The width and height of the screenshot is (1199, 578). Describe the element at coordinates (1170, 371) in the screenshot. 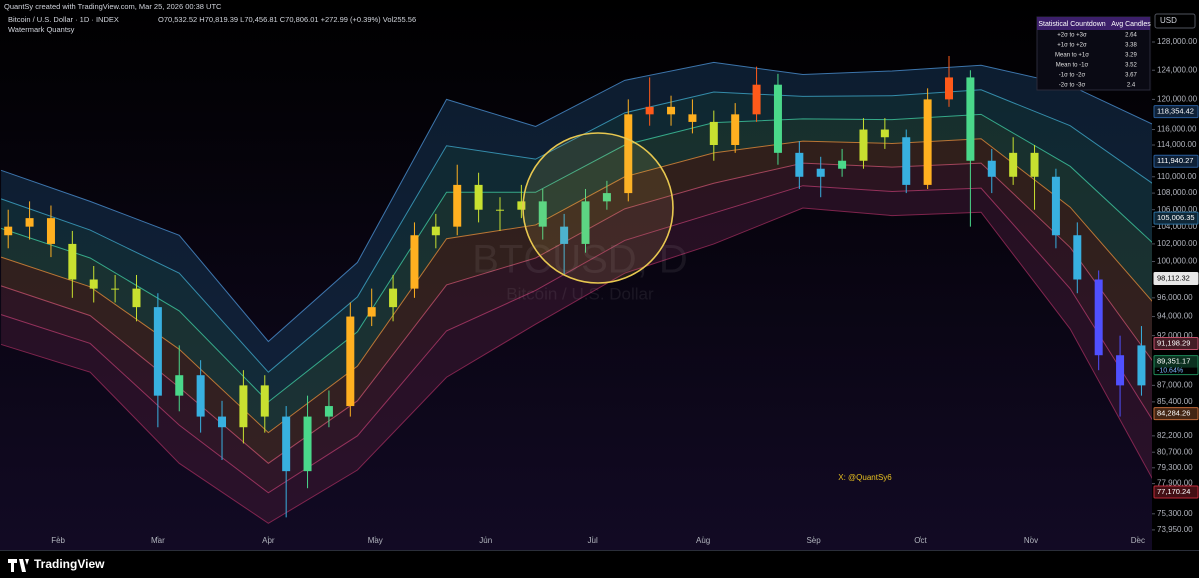

I see `price-marker-sublabel: -10.64%` at that location.